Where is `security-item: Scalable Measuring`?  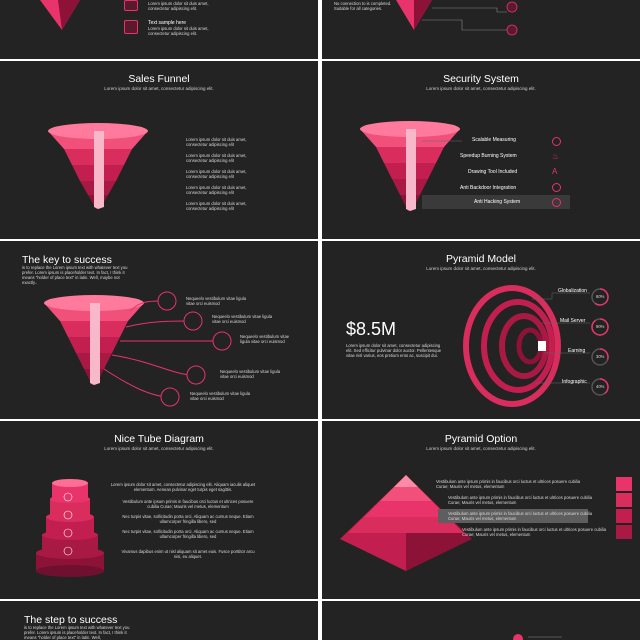
security-item: Scalable Measuring is located at coordinates (494, 140).